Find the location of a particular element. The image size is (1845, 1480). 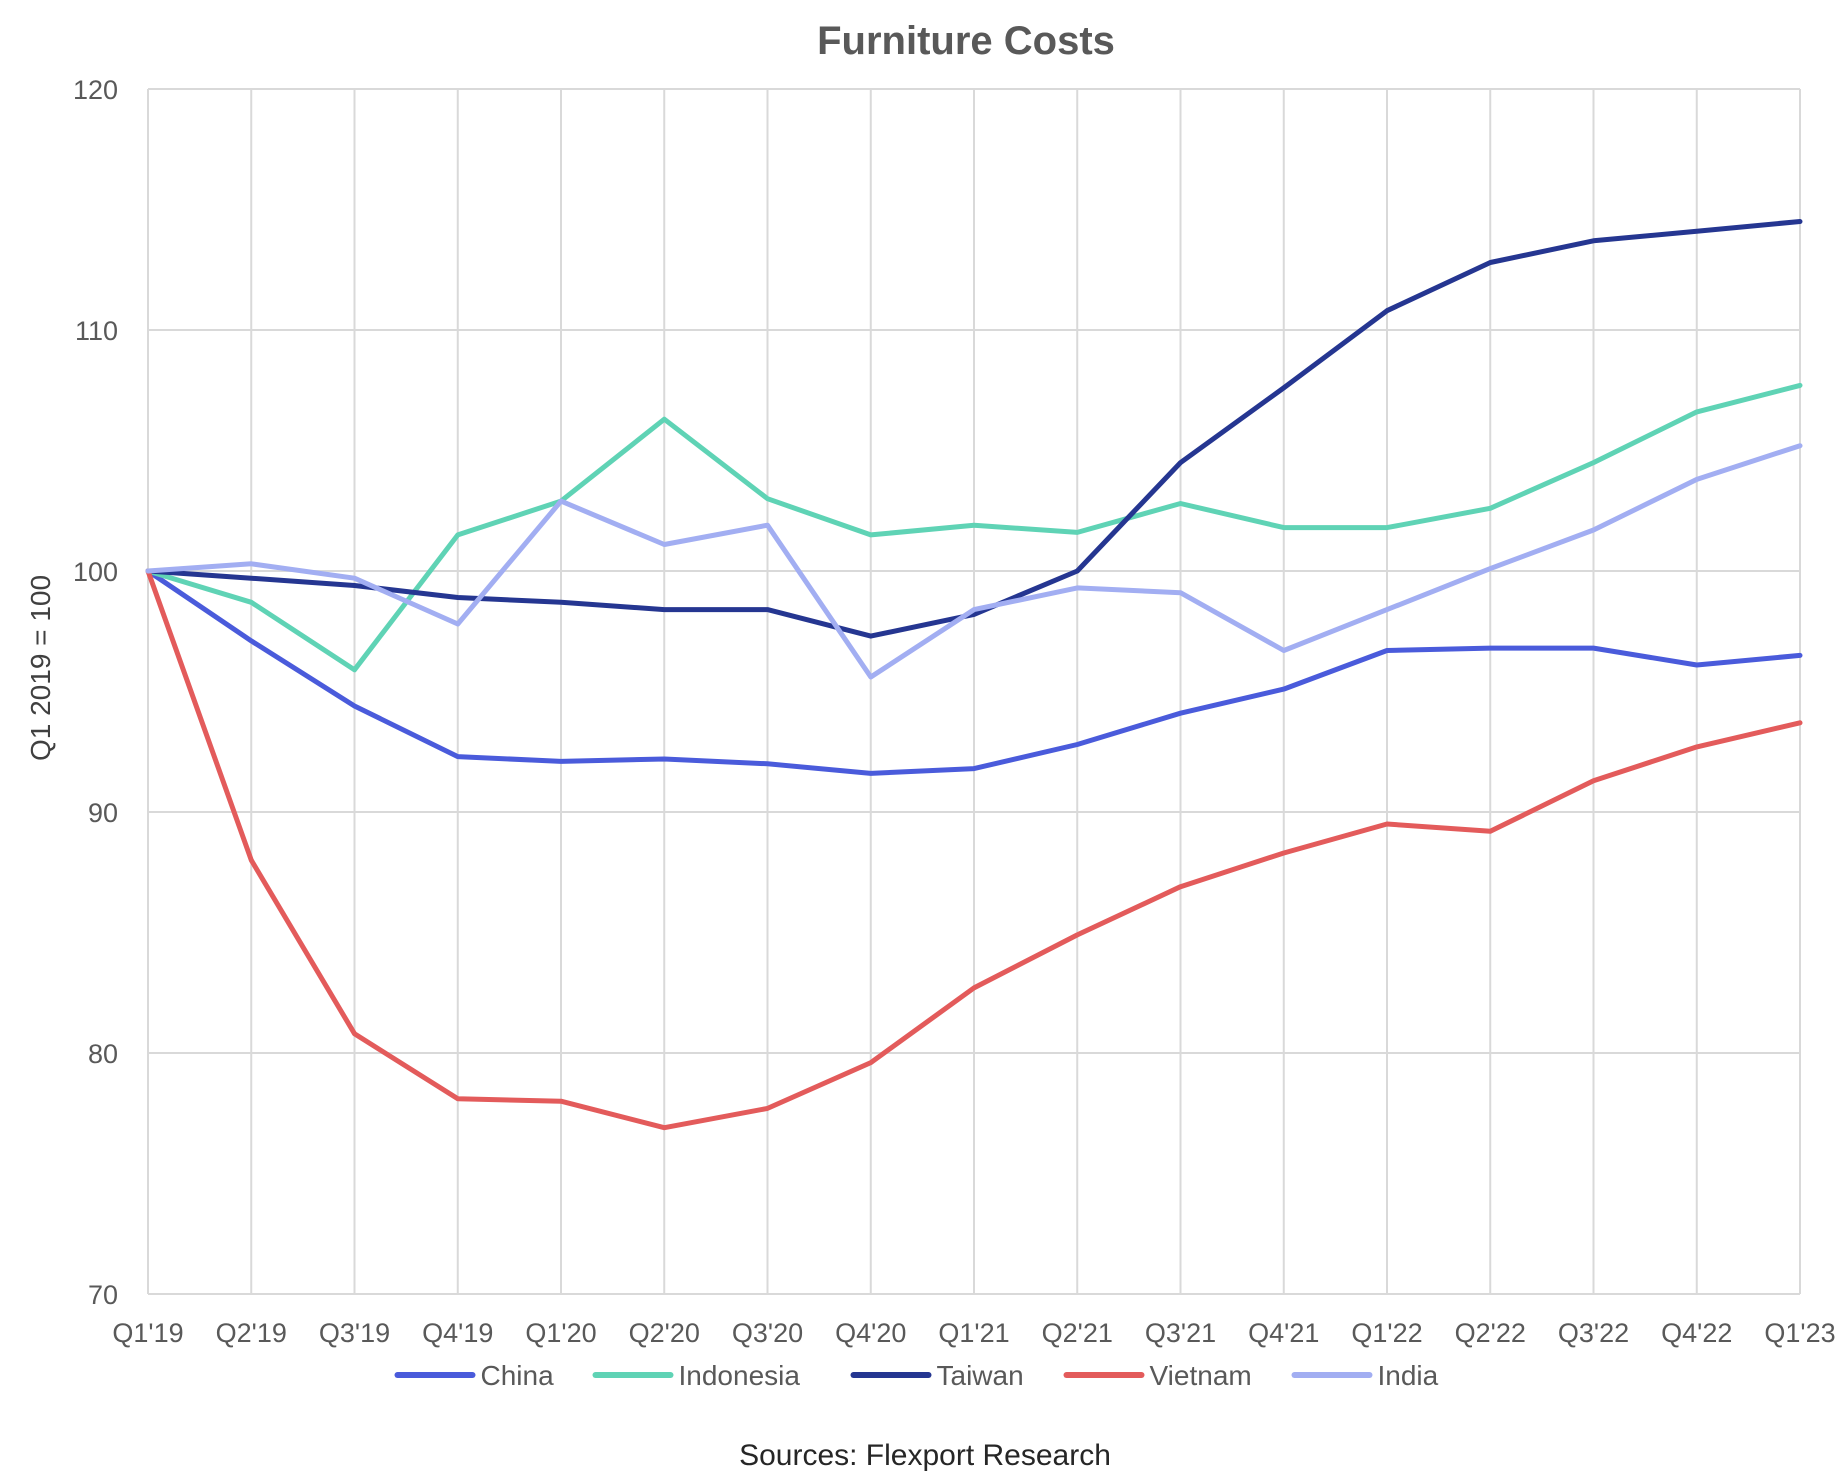

x-tick-label: Q2'21 is located at coordinates (1077, 1333).